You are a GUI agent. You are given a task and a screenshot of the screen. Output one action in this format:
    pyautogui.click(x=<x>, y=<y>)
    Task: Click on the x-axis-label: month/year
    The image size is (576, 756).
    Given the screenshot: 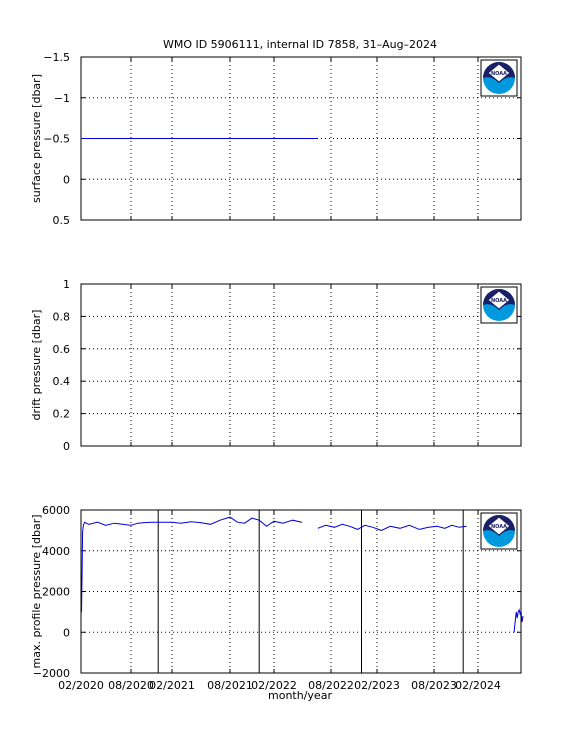 What is the action you would take?
    pyautogui.click(x=300, y=695)
    